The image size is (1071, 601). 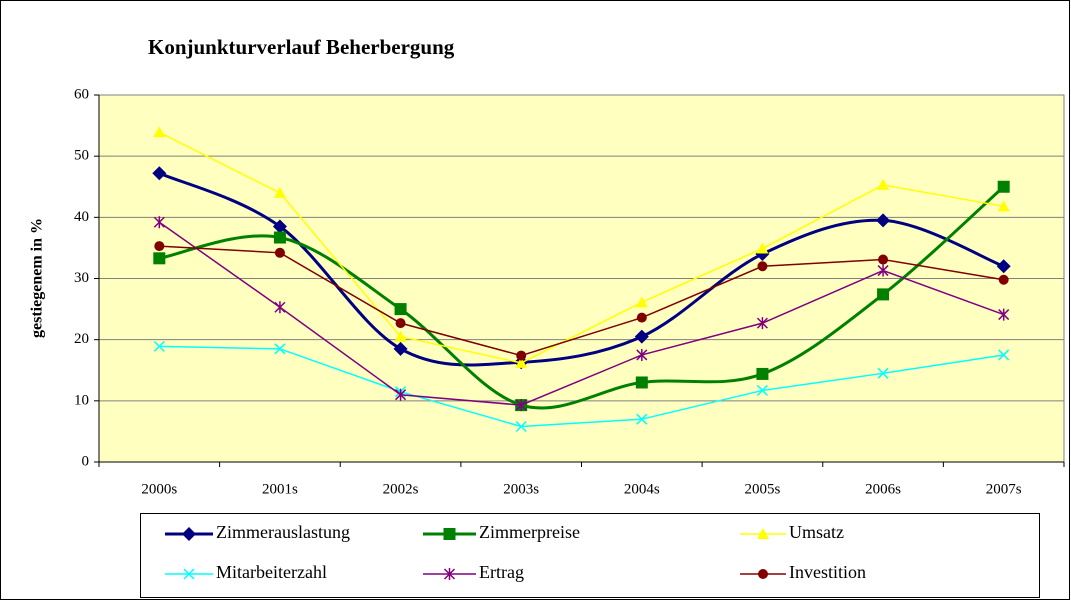 What do you see at coordinates (81, 278) in the screenshot?
I see `y-tick-label: 30` at bounding box center [81, 278].